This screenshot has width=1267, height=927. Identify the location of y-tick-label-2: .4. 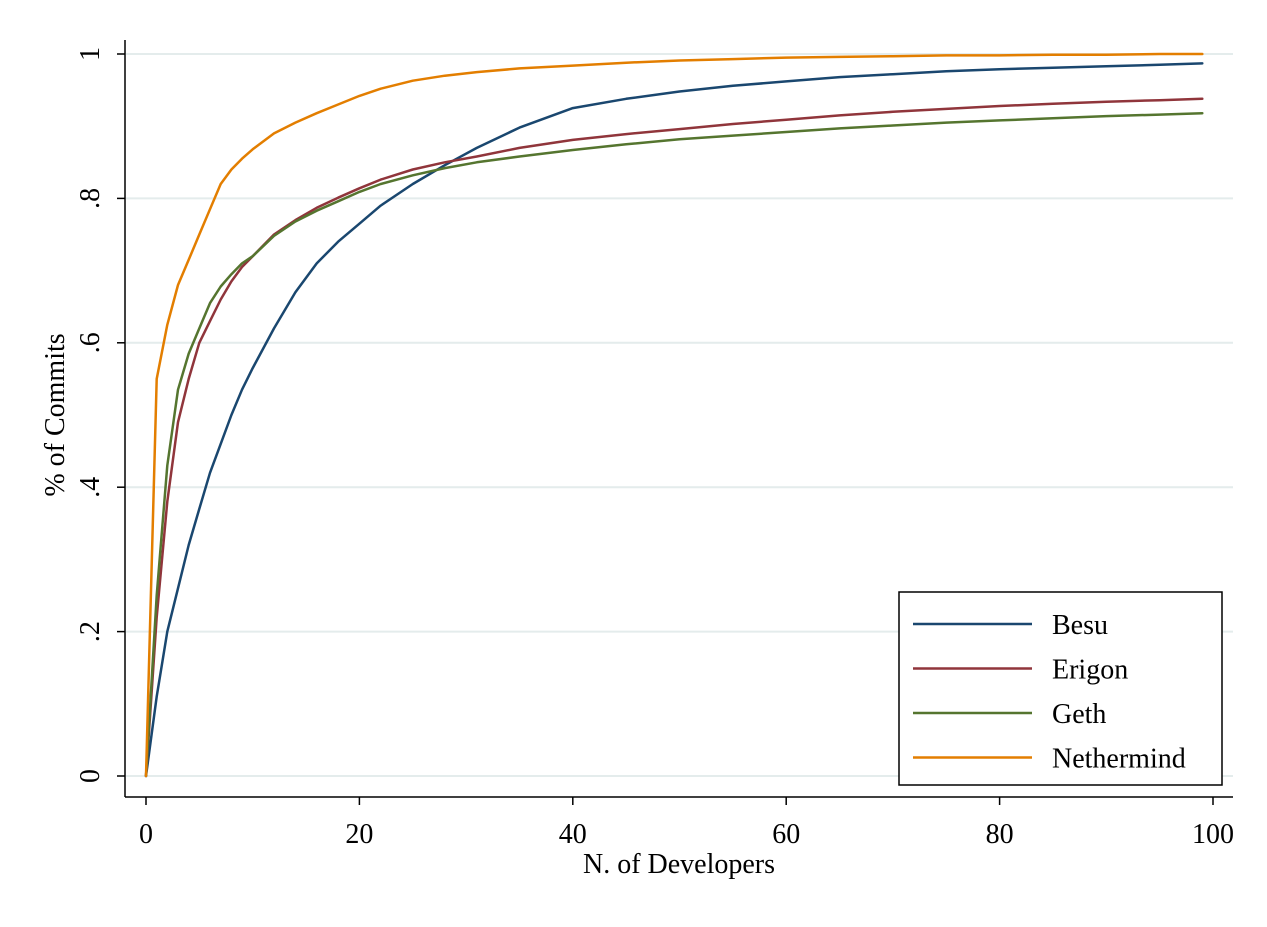
(90, 487).